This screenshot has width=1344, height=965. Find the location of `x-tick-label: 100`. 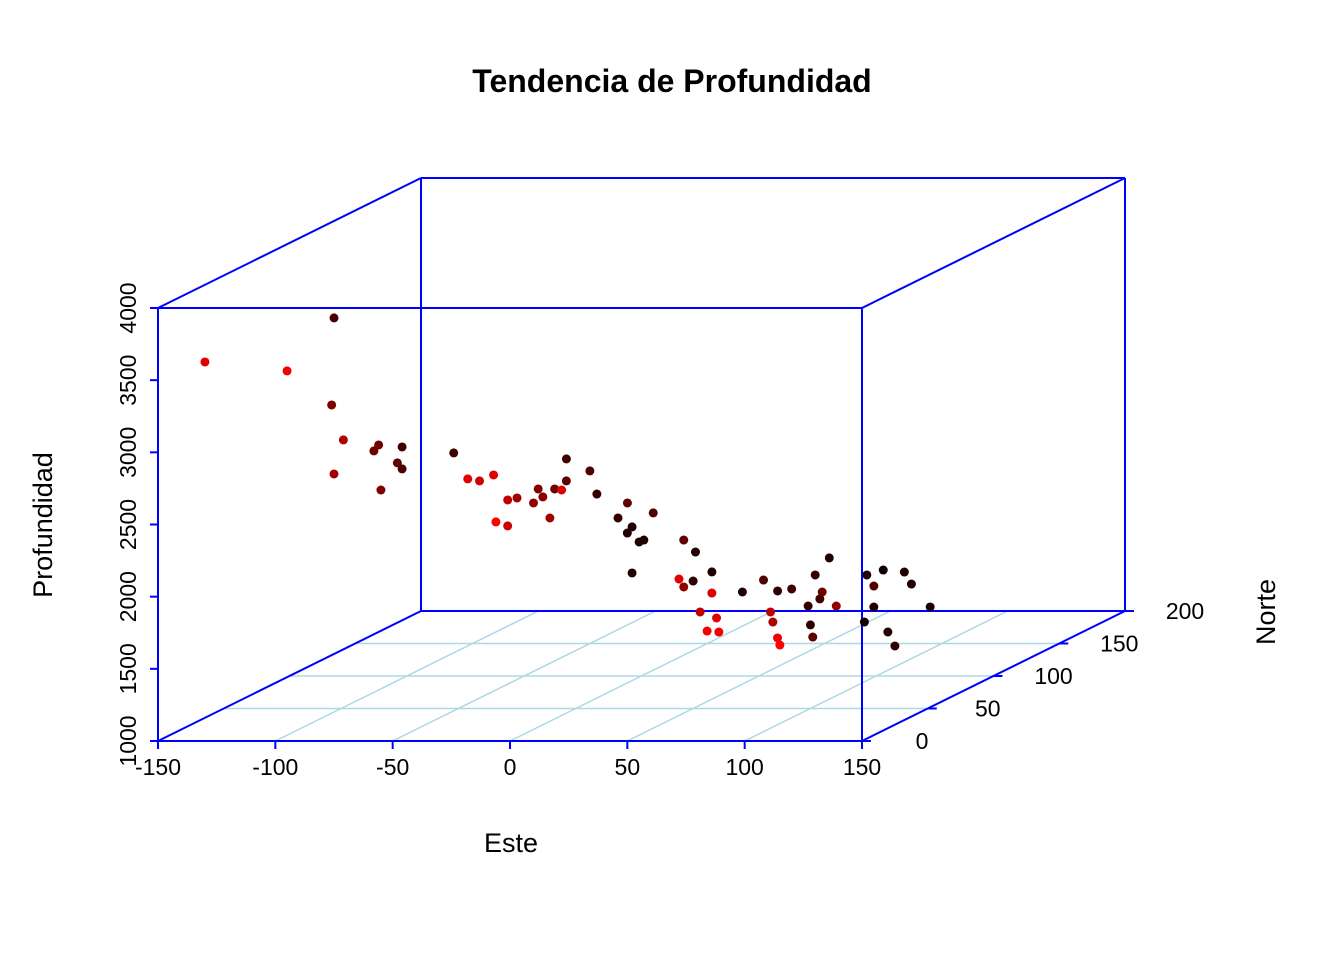

x-tick-label: 100 is located at coordinates (744, 767).